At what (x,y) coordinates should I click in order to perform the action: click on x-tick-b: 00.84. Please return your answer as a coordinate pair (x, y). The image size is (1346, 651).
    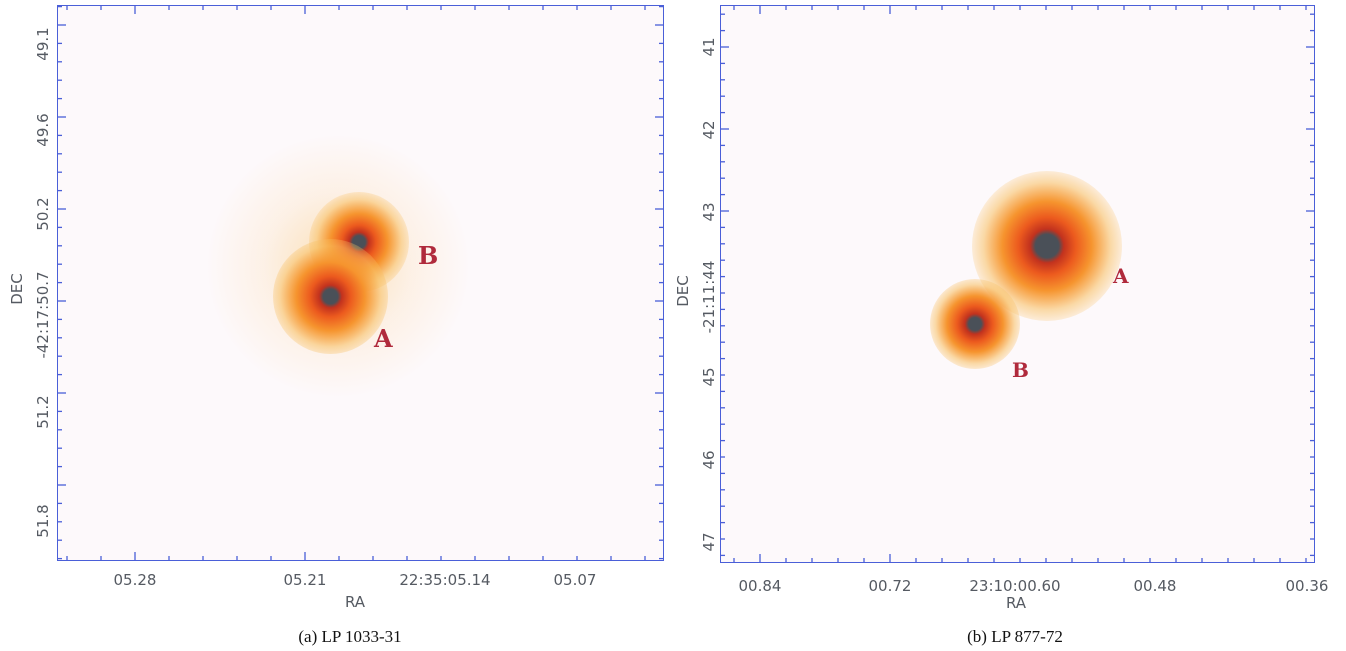
    Looking at the image, I should click on (760, 586).